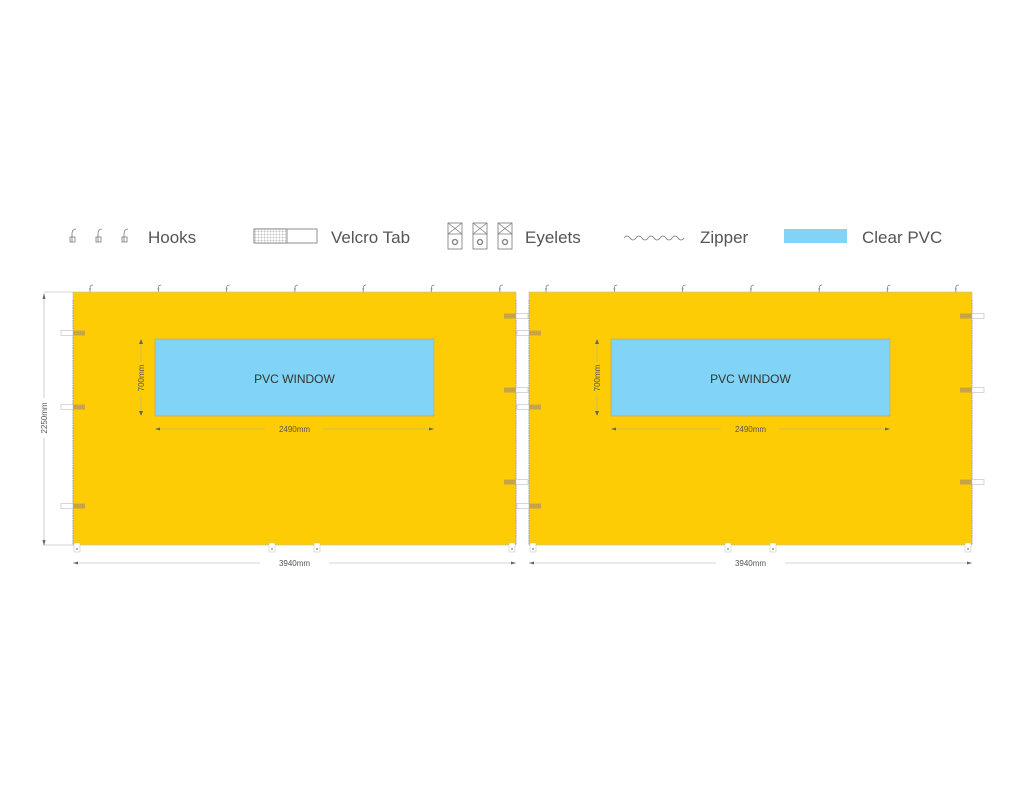 The image size is (1024, 797). I want to click on legend-clear-pvc-label: Clear PVC, so click(902, 237).